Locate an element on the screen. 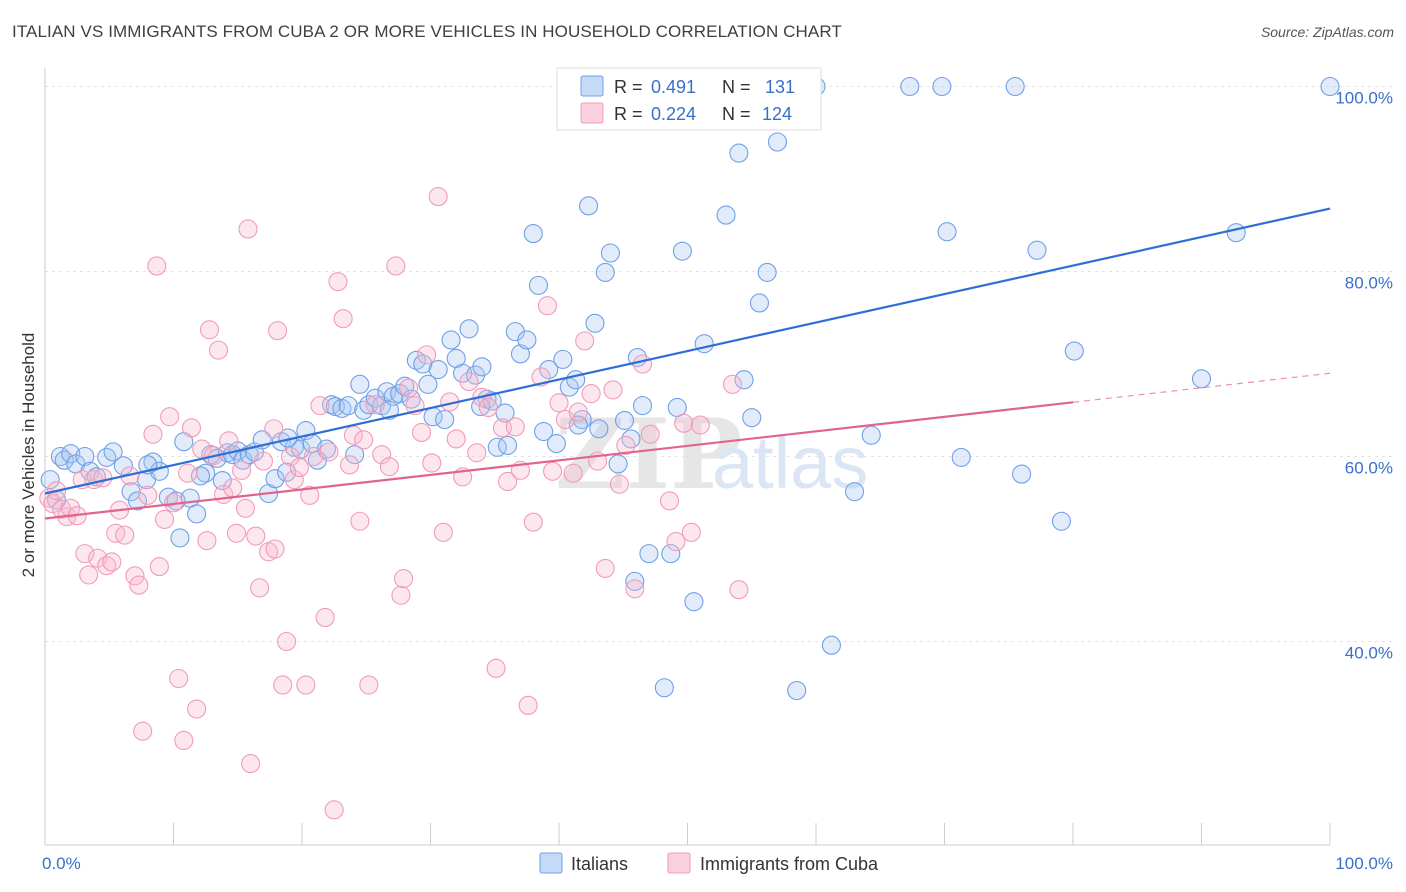 The height and width of the screenshot is (892, 1406). legend-n-value-italians: 131 is located at coordinates (780, 87).